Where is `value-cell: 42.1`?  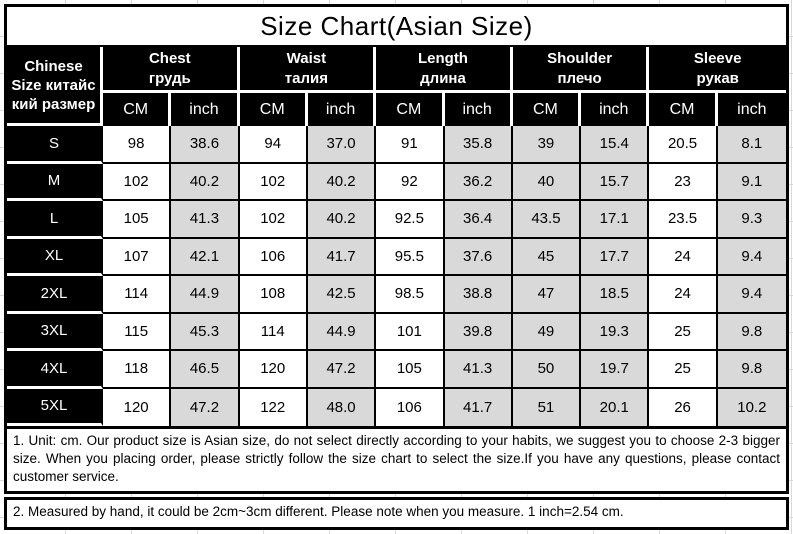 value-cell: 42.1 is located at coordinates (205, 257).